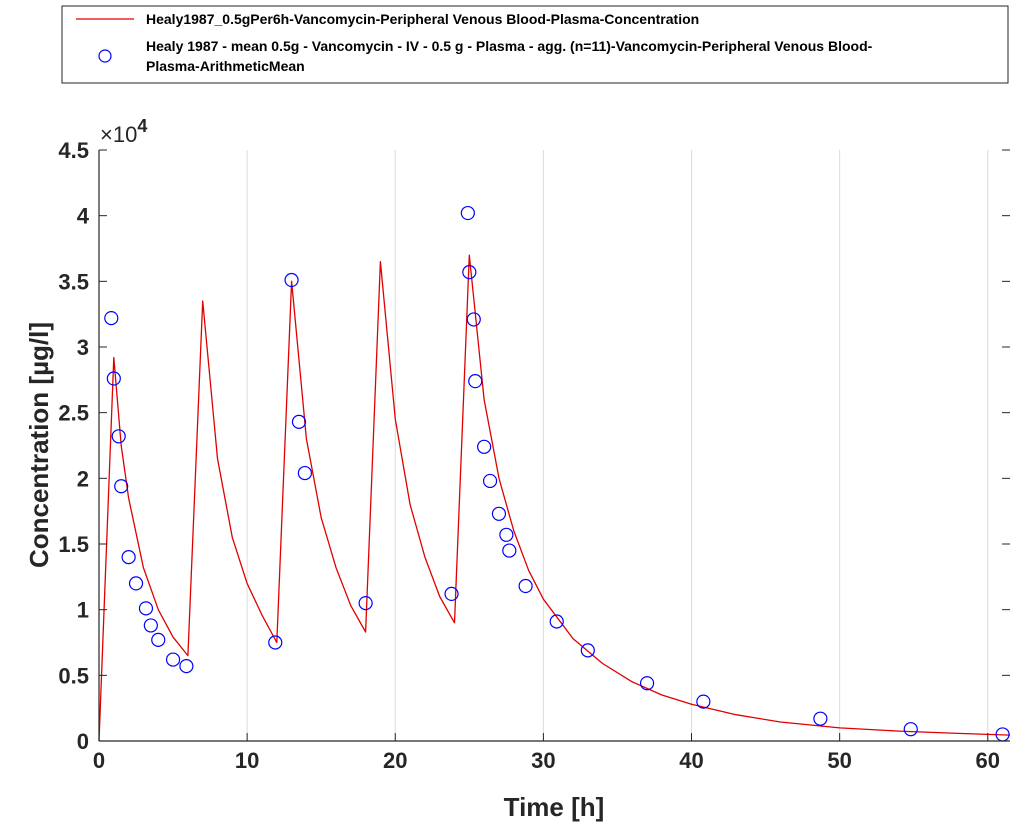  What do you see at coordinates (73, 281) in the screenshot?
I see `y-tick-label-7: 3.5` at bounding box center [73, 281].